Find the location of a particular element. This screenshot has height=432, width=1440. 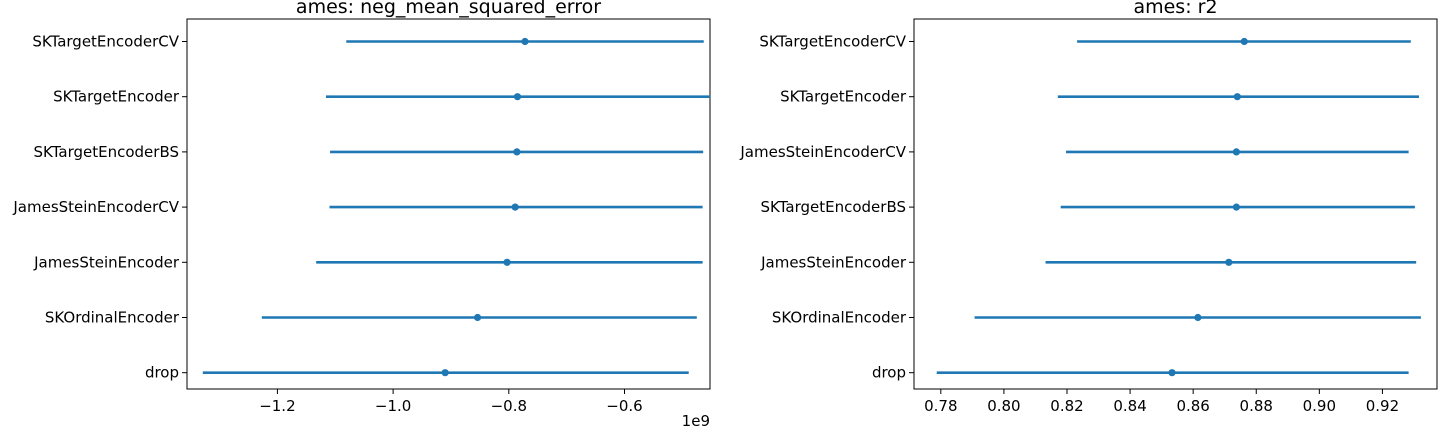

x-tick-label: 0.92 is located at coordinates (1382, 406).